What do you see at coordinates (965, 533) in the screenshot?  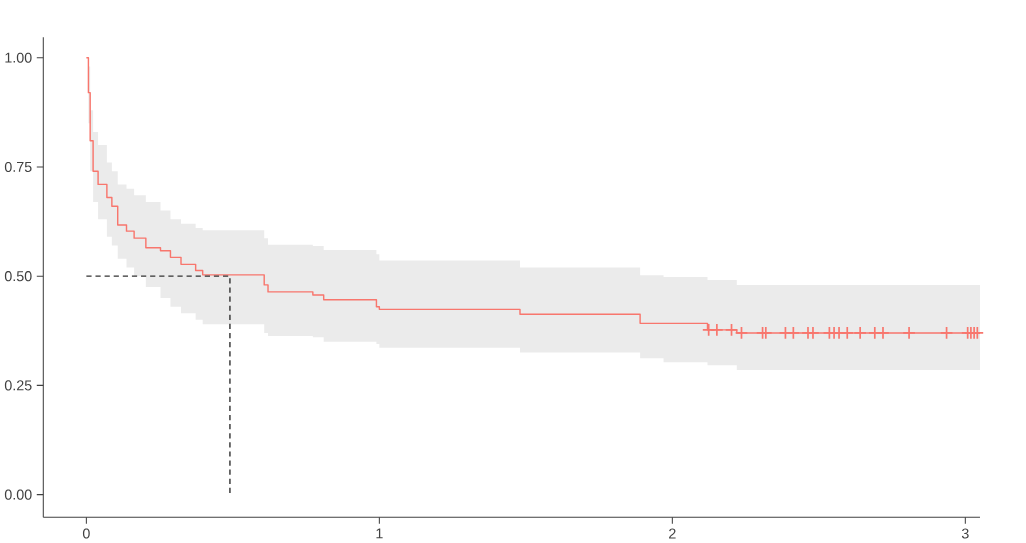 I see `x-tick-label: 3` at bounding box center [965, 533].